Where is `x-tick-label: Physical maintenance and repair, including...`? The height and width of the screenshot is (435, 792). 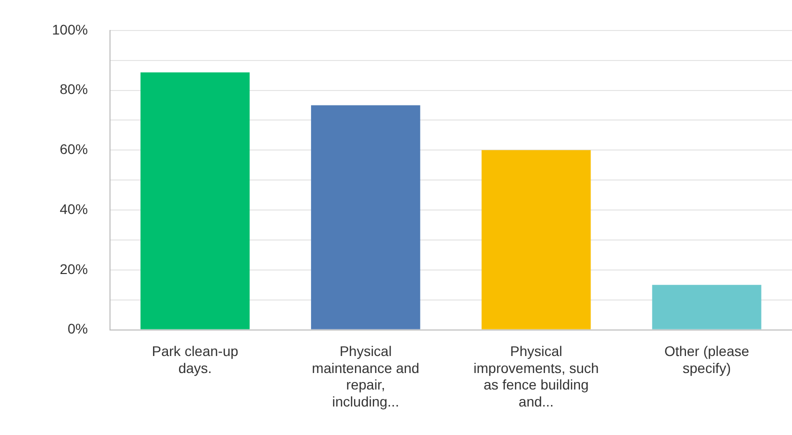 x-tick-label: Physical maintenance and repair, including... is located at coordinates (366, 376).